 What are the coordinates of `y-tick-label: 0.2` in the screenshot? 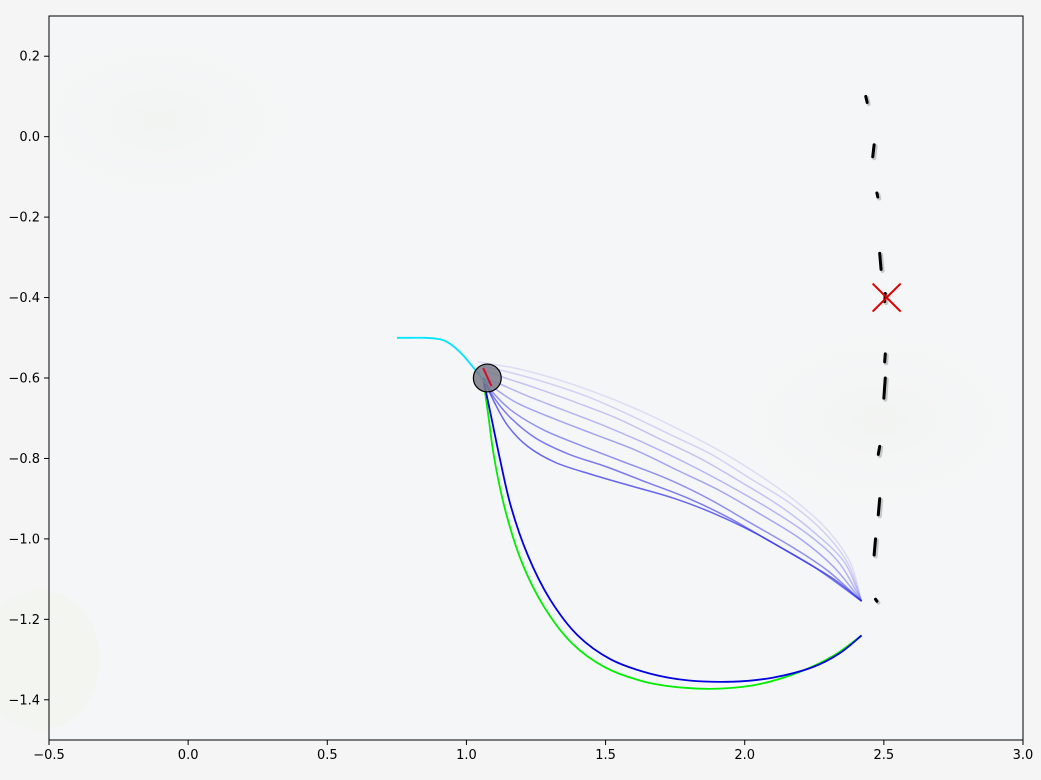 It's located at (29, 57).